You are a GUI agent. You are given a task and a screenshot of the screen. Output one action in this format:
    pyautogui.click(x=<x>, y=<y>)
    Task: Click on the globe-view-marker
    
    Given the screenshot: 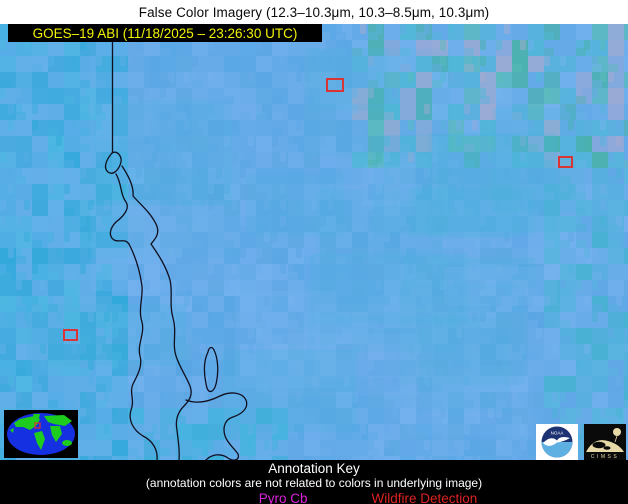 What is the action you would take?
    pyautogui.click(x=37, y=425)
    